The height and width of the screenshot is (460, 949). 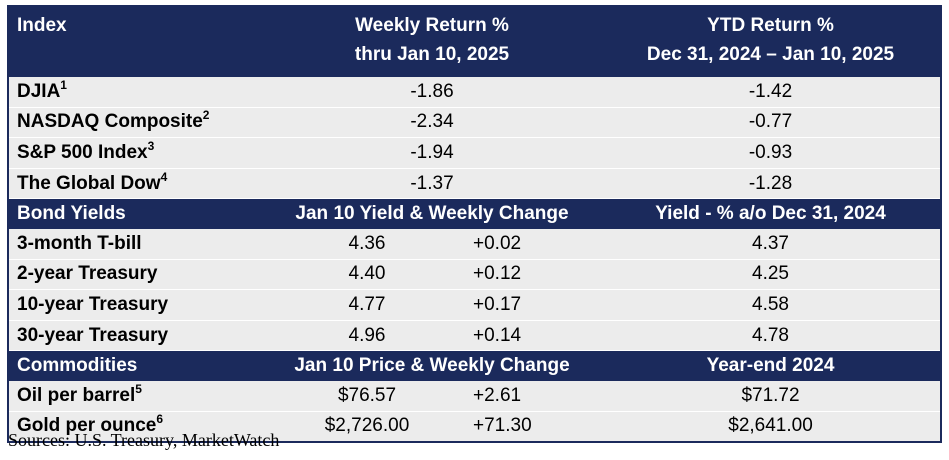 I want to click on row-label: The Global Dow4, so click(x=135, y=184).